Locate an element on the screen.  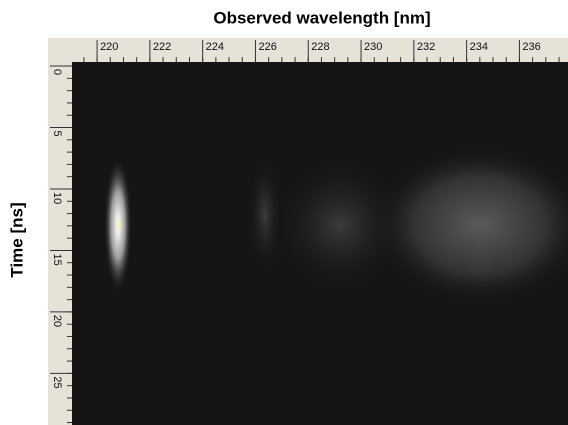
x-axis-label: Observed wavelength [nm] is located at coordinates (321, 17).